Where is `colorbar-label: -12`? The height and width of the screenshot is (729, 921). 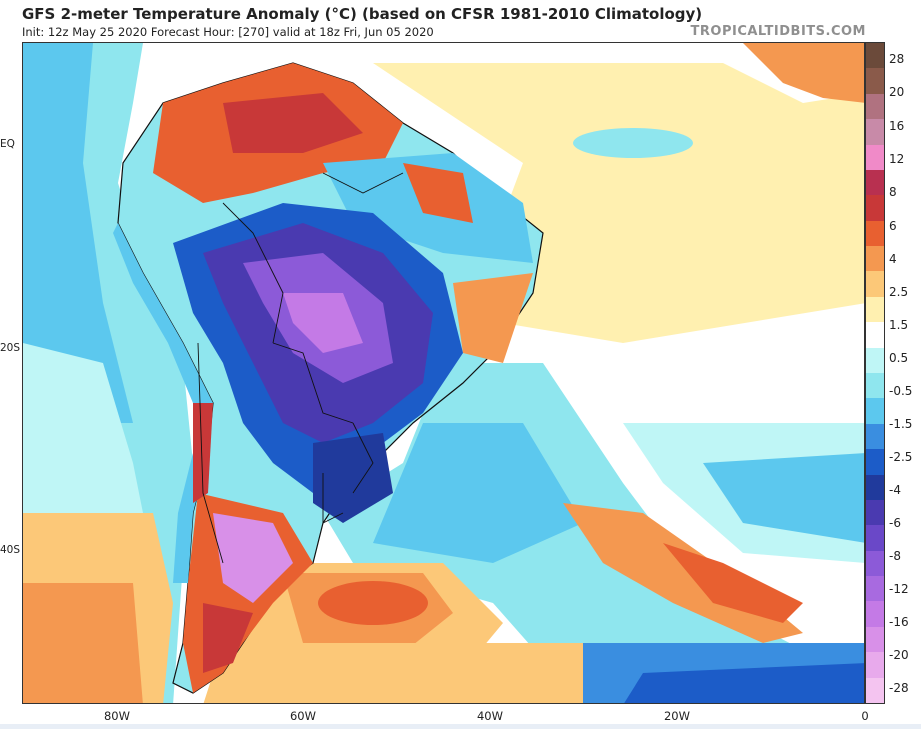 colorbar-label: -12 is located at coordinates (899, 589).